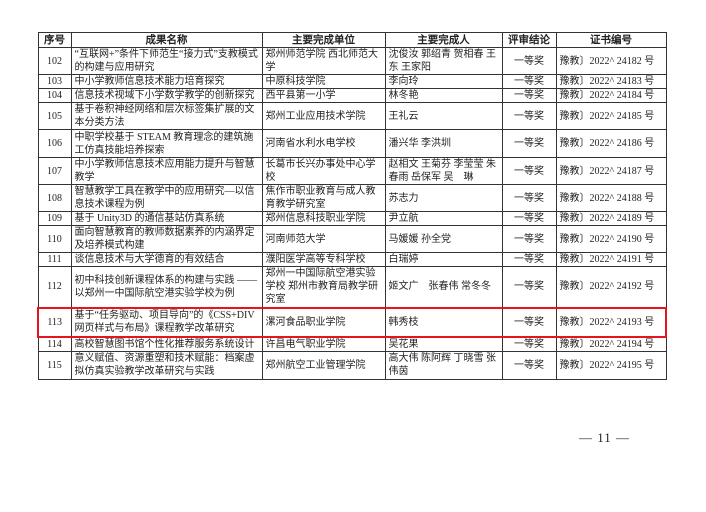 The image size is (706, 512). Describe the element at coordinates (611, 143) in the screenshot. I see `cell-cert: 豫教〕2022^ 24186 号` at that location.